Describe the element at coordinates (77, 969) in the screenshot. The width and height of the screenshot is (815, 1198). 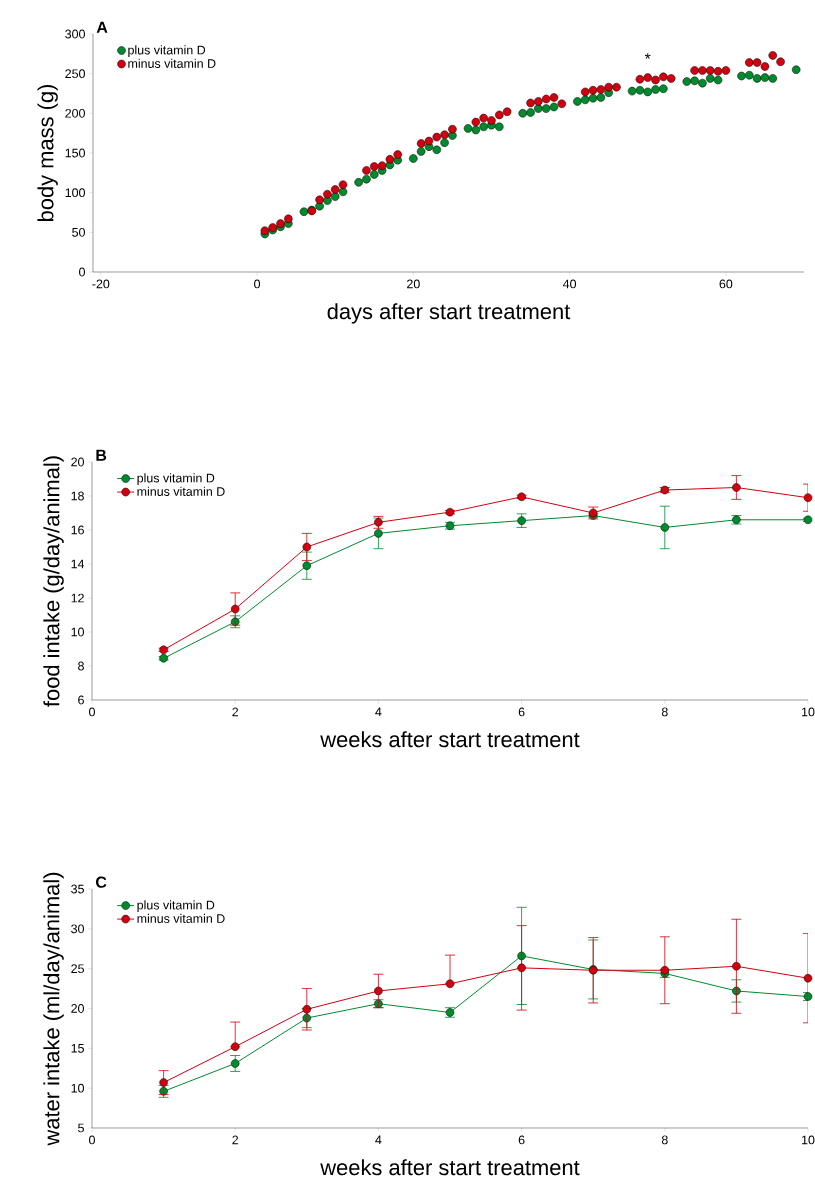
I see `y-tick-label: 25` at that location.